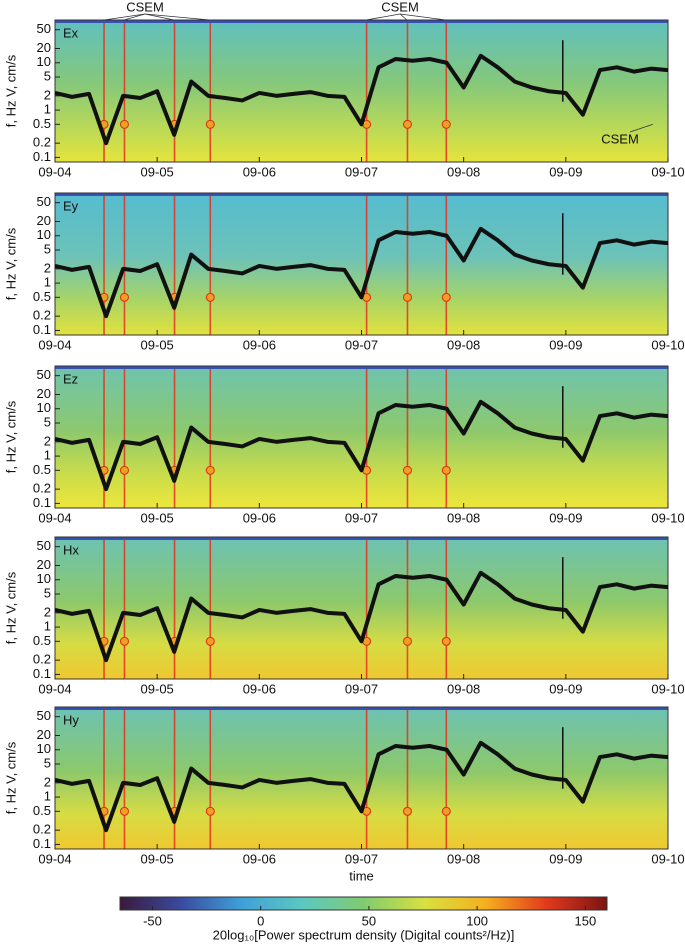  What do you see at coordinates (70, 378) in the screenshot?
I see `panel-title: Ez` at bounding box center [70, 378].